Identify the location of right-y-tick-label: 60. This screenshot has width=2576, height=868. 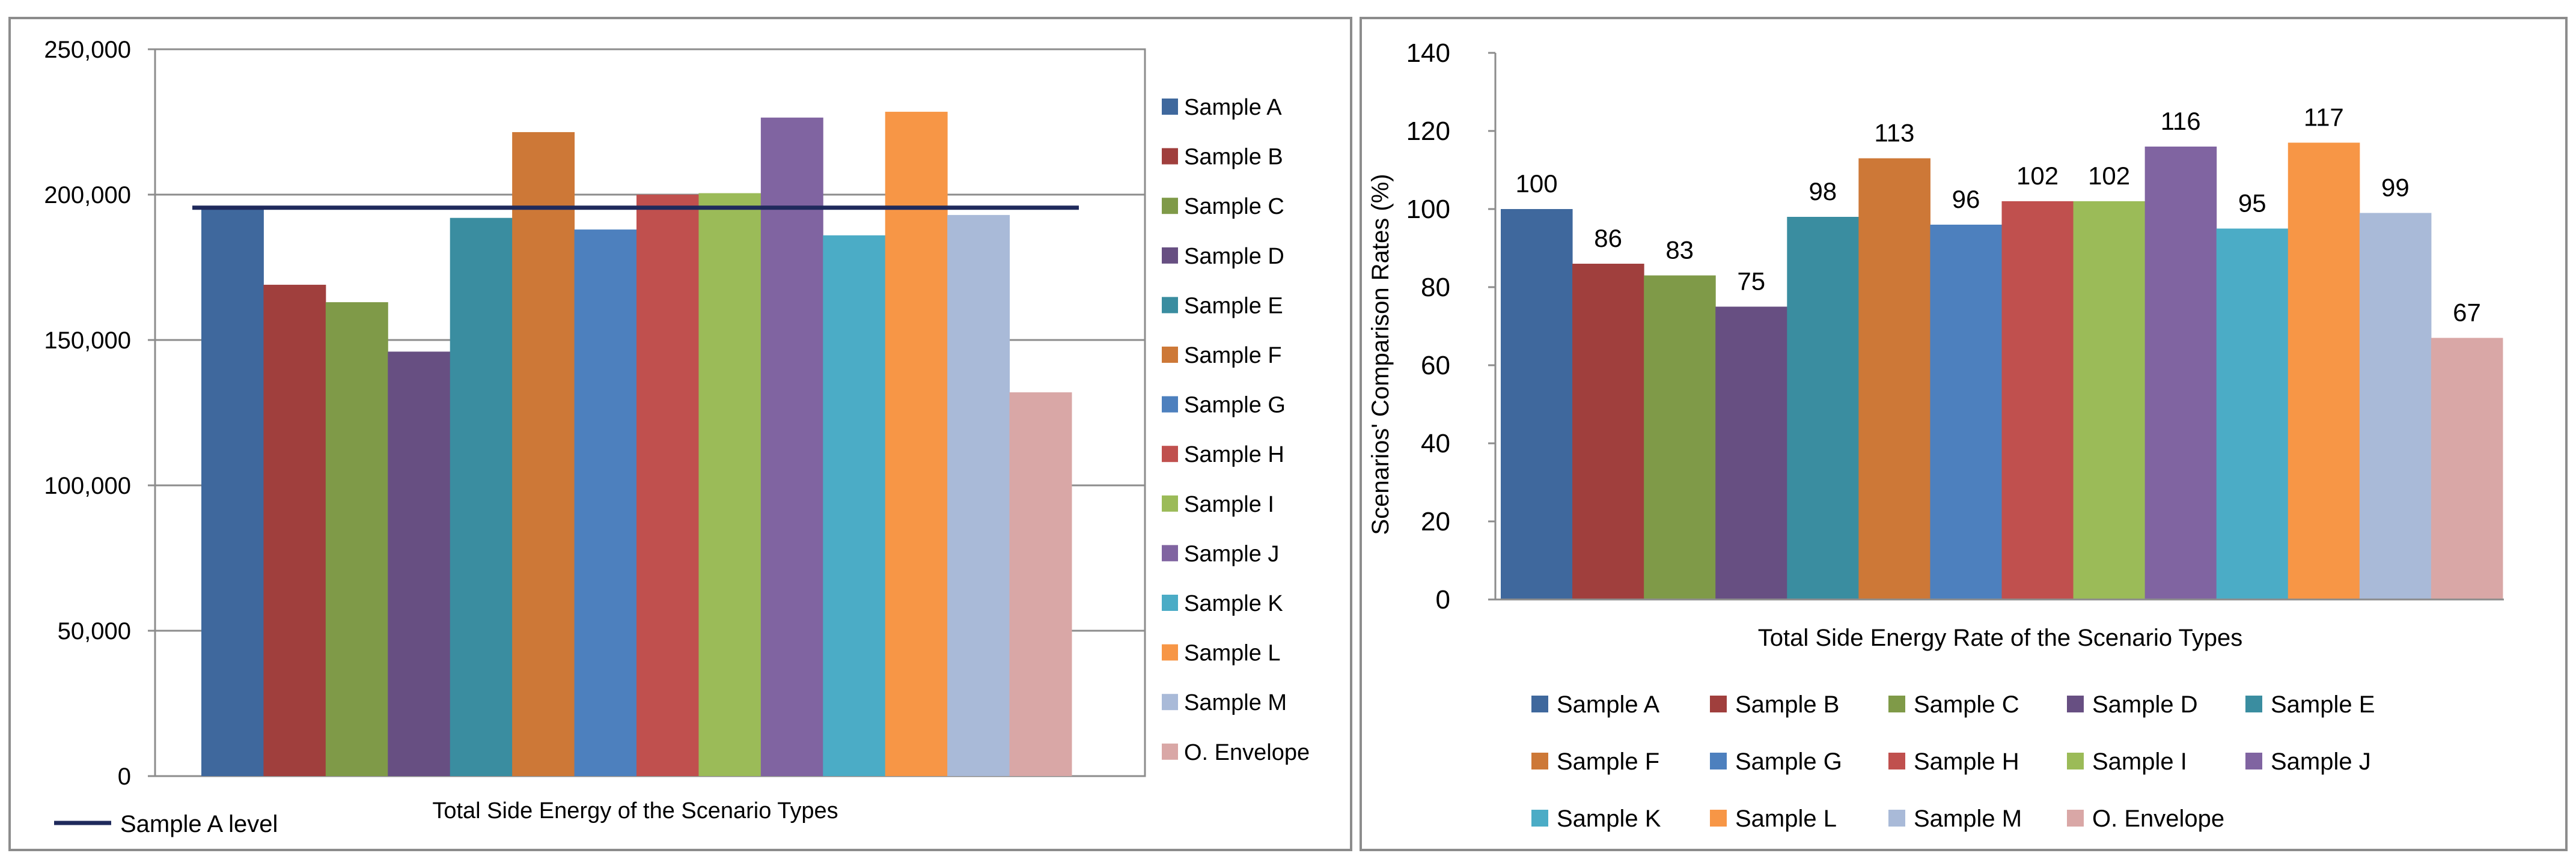
(1435, 365).